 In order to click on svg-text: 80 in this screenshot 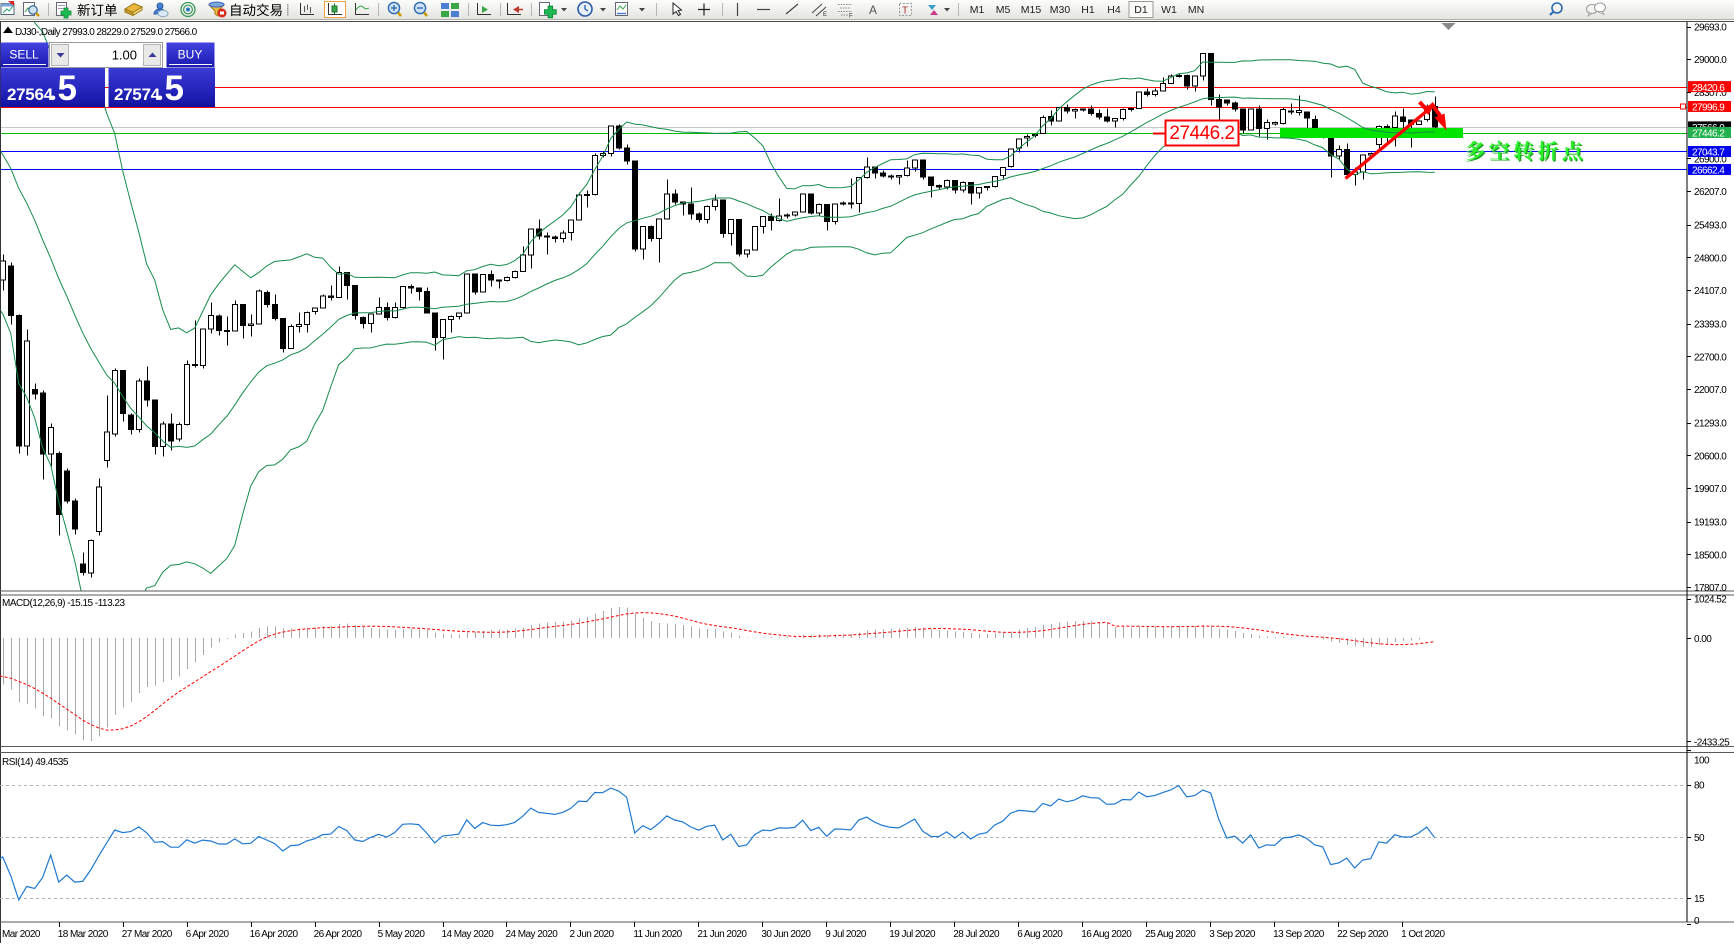, I will do `click(1699, 786)`.